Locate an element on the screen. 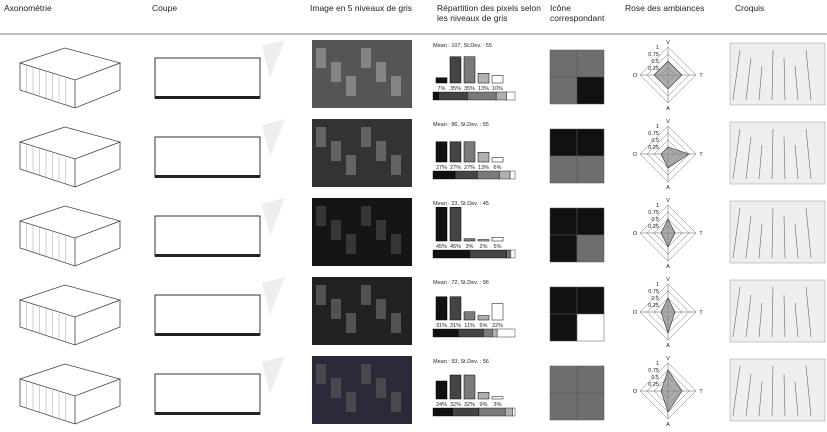 This screenshot has height=432, width=827. bar-label: 27% is located at coordinates (469, 168).